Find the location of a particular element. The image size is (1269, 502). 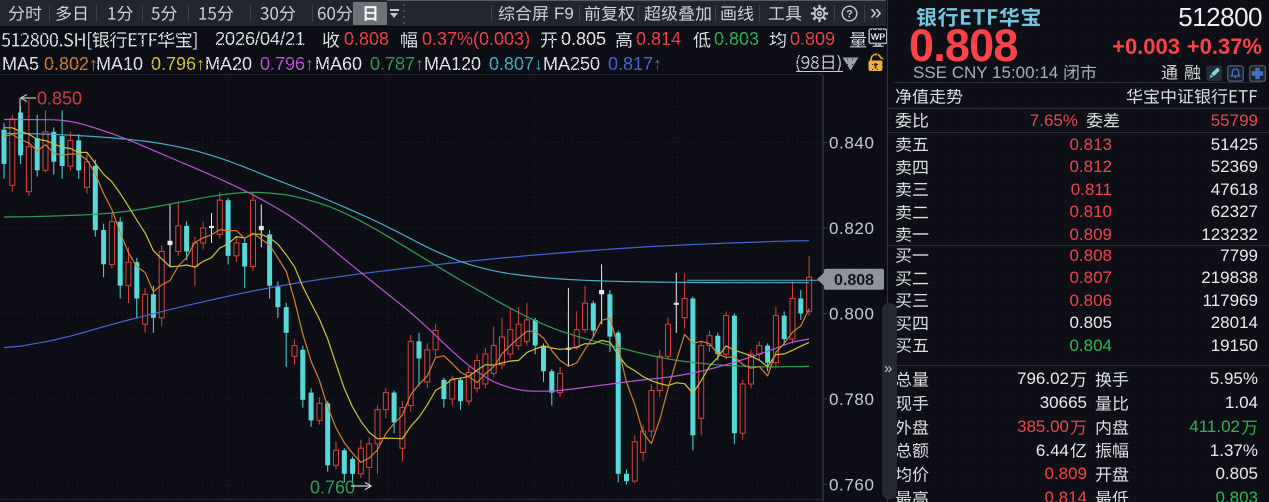

svg-text: 0.808 is located at coordinates (854, 280).